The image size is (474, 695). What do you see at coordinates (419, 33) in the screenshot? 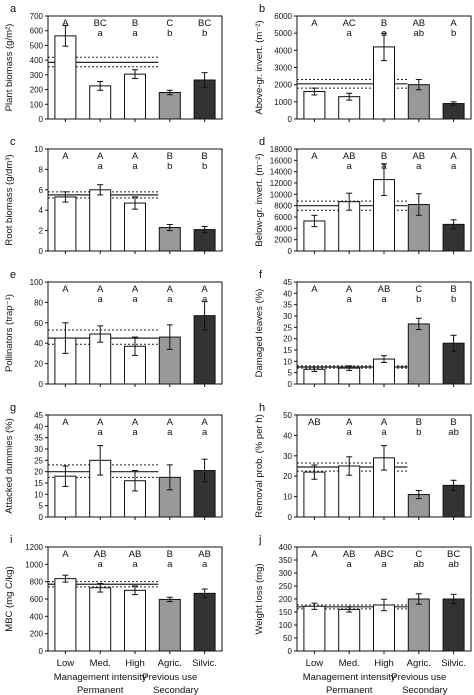
I see `letter-bottom-b-3: ab` at bounding box center [419, 33].